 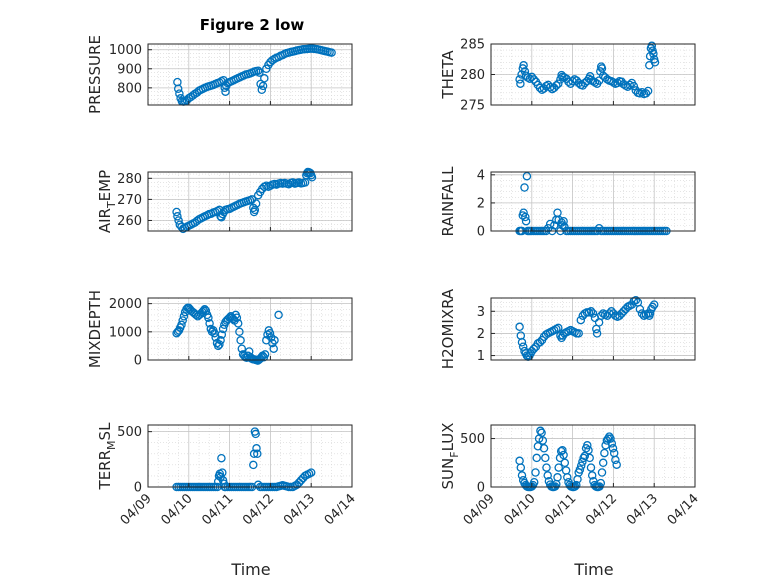 What do you see at coordinates (129, 221) in the screenshot?
I see `y-tick-label: 260` at bounding box center [129, 221].